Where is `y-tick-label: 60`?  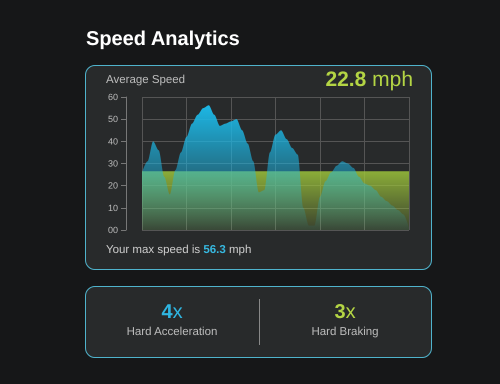 y-tick-label: 60 is located at coordinates (113, 97).